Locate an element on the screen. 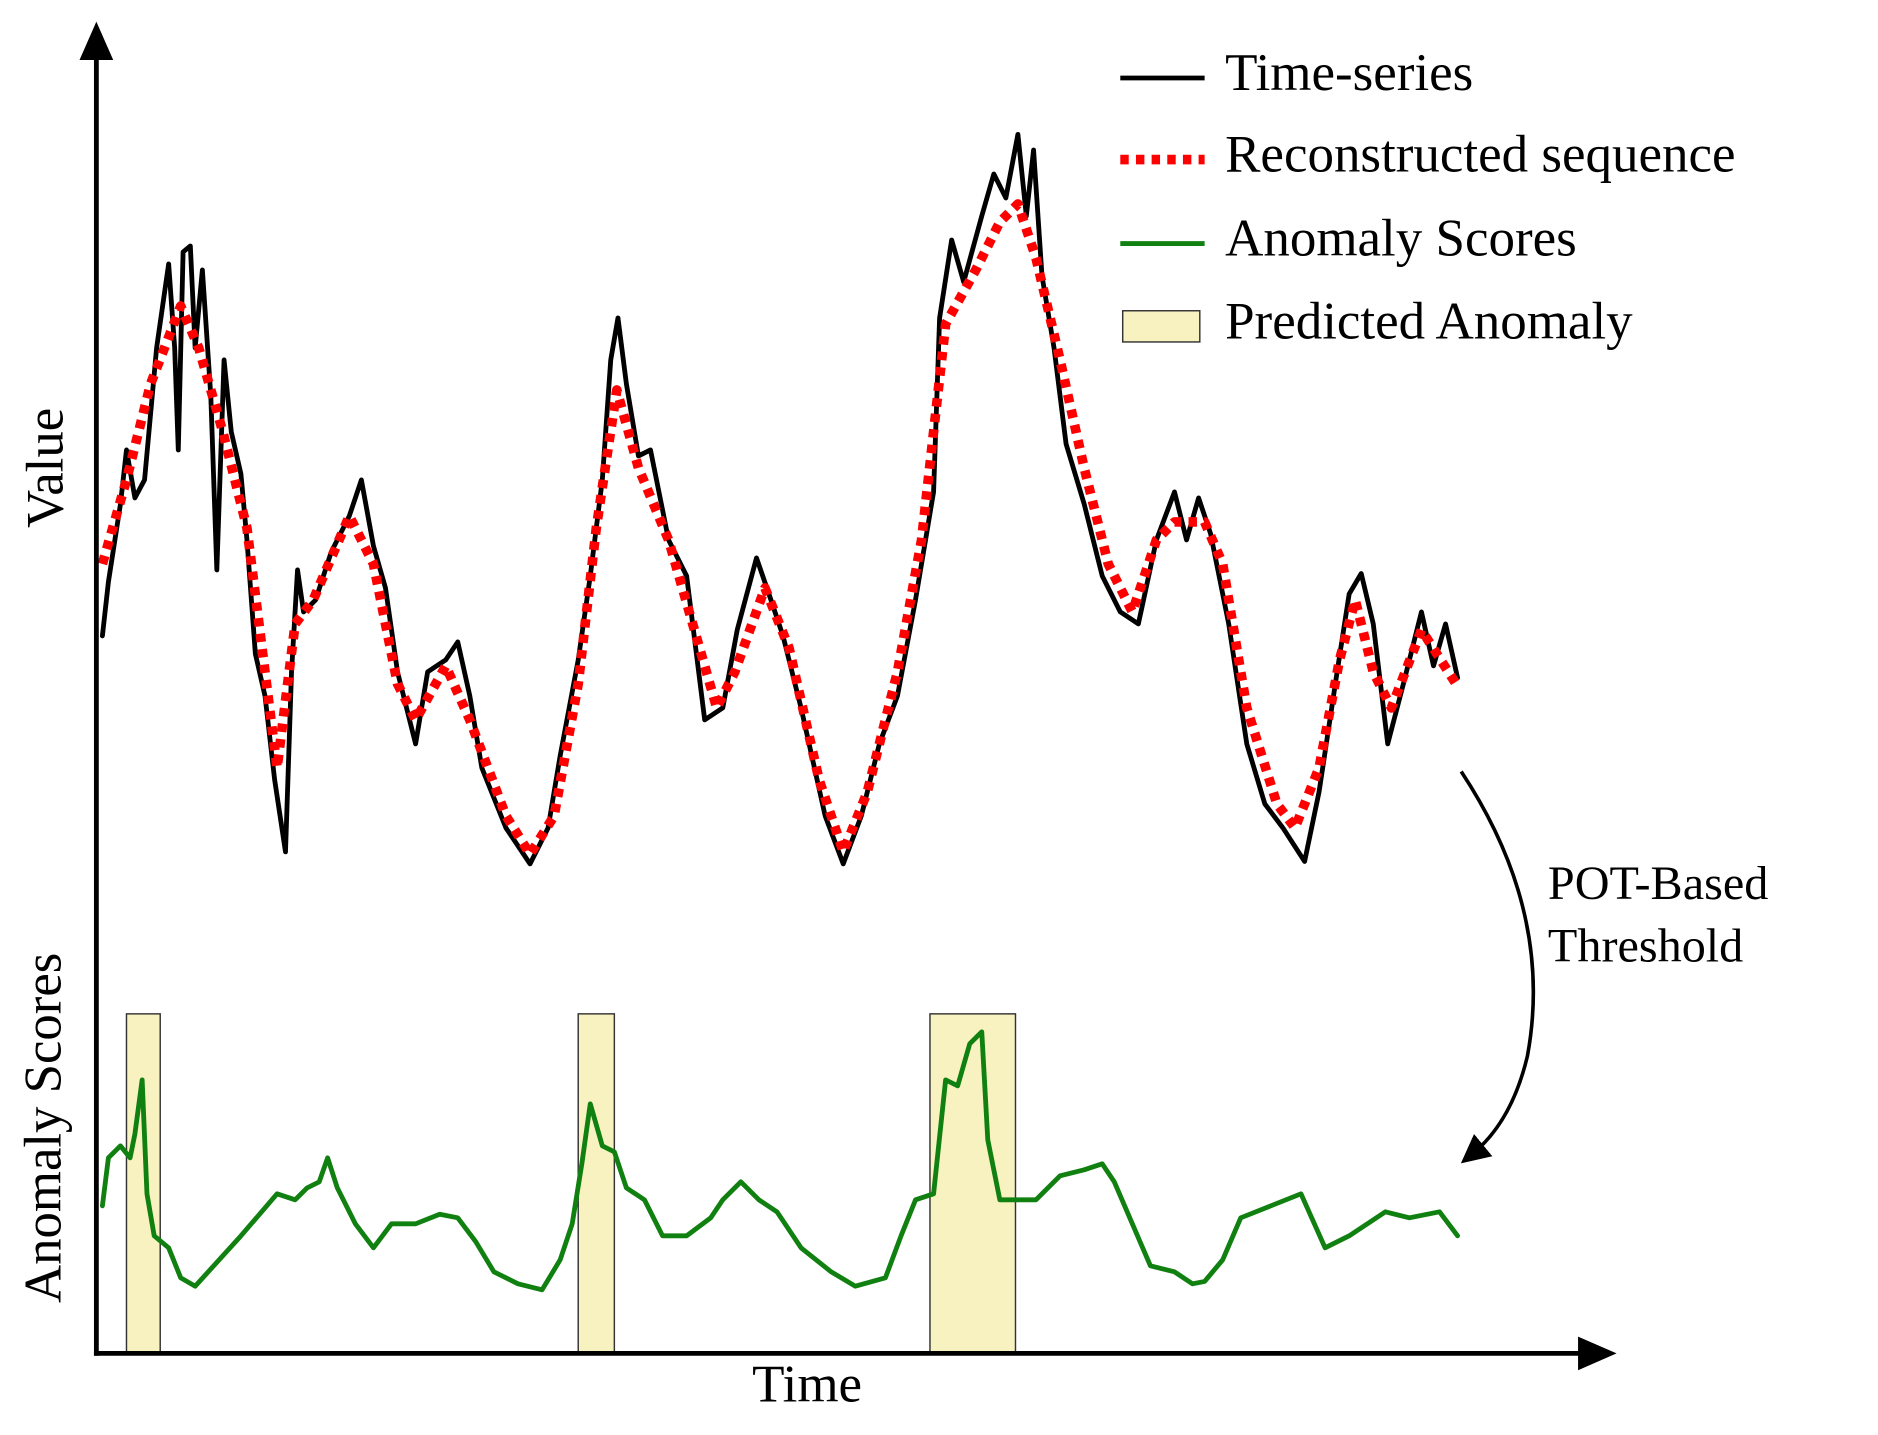  threshold-arrow is located at coordinates (1497, 967).